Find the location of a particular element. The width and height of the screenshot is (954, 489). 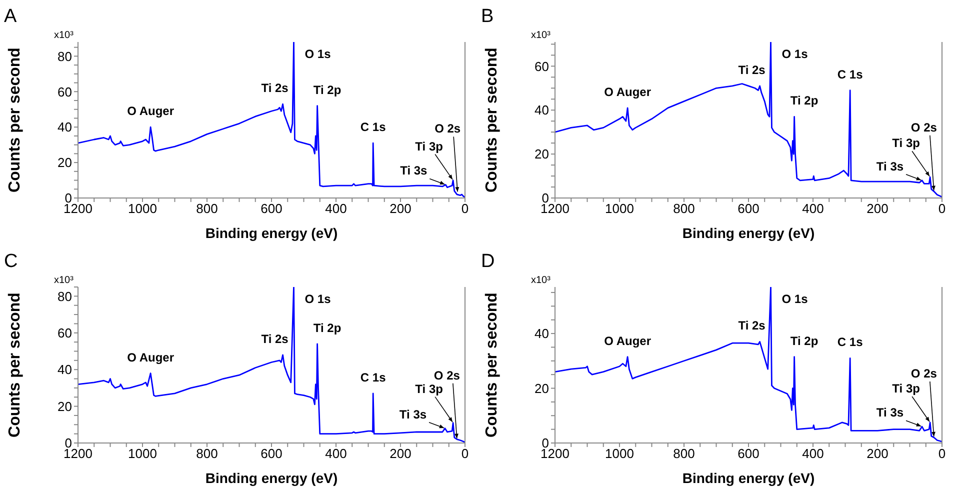

chart-title: D is located at coordinates (488, 262).